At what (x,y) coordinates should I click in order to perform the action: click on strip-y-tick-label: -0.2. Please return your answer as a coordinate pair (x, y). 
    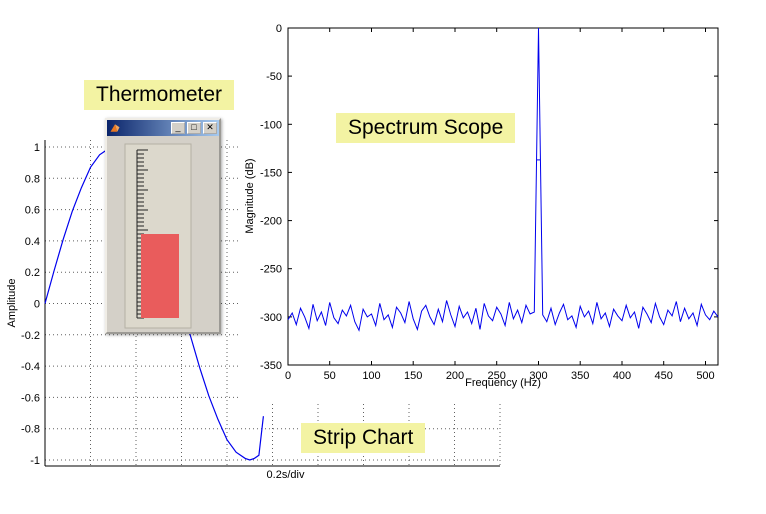
    Looking at the image, I should click on (30, 336).